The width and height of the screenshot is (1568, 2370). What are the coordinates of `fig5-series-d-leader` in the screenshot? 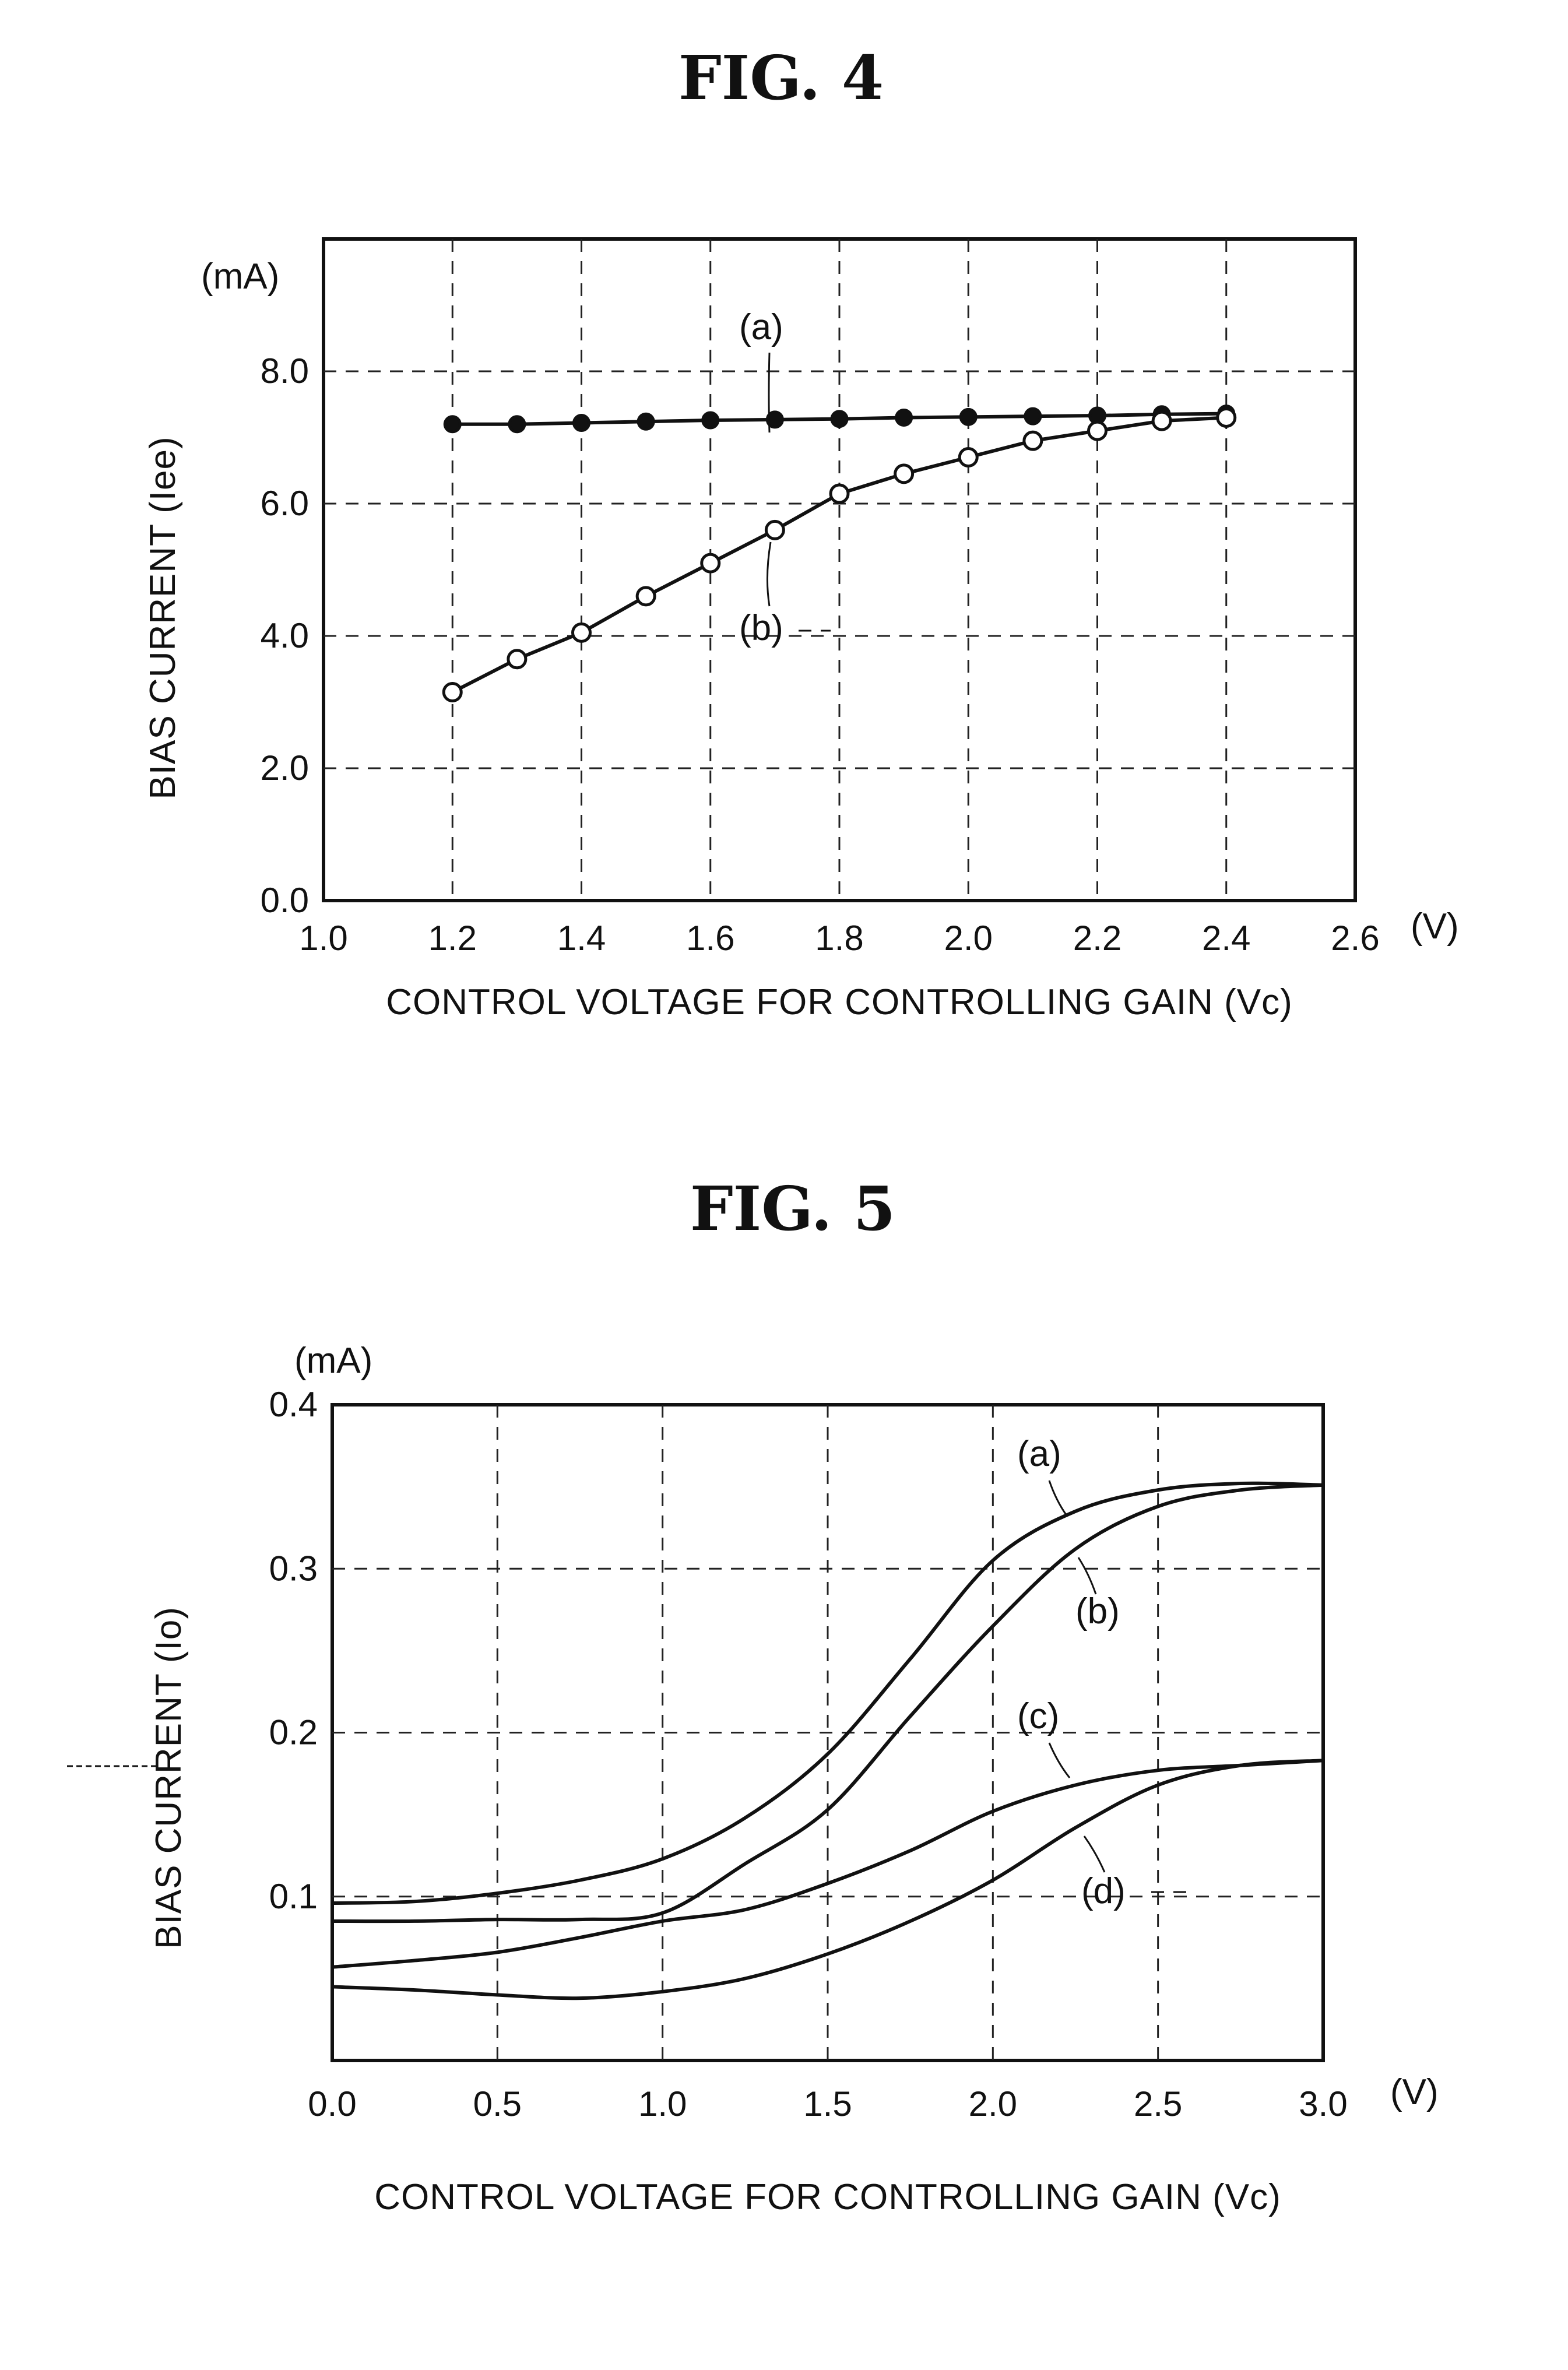 It's located at (1094, 1854).